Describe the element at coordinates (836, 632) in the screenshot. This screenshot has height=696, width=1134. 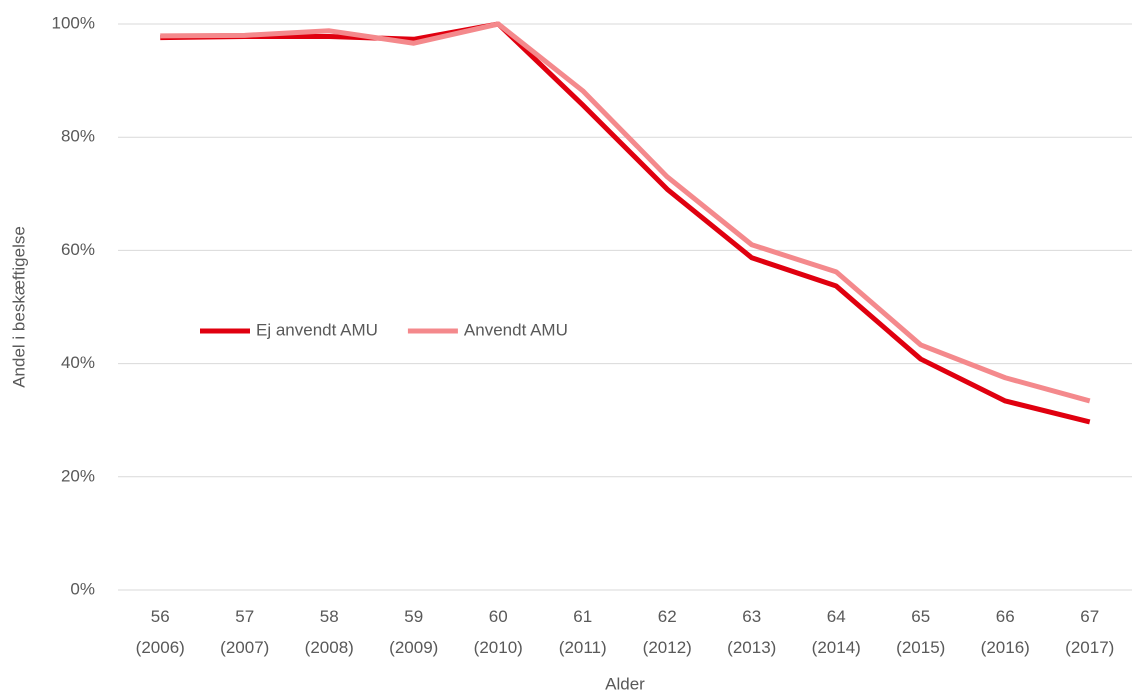
I see `x-tick-label: 64 (2014)` at that location.